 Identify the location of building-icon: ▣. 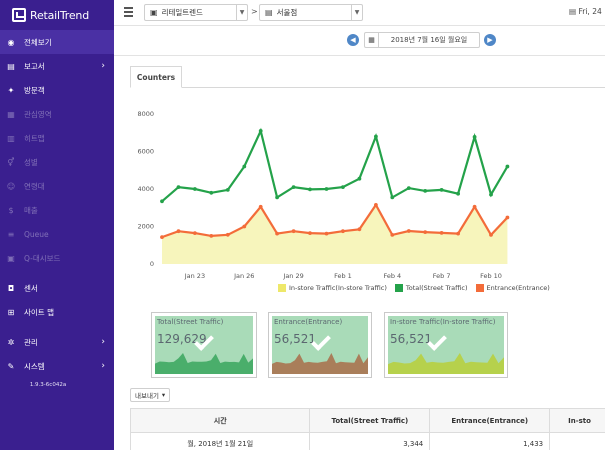
(154, 12).